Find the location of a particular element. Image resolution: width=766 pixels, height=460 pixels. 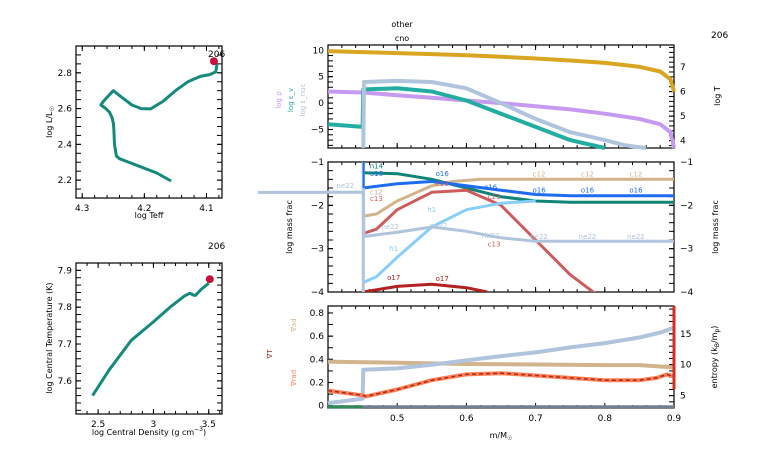

y-tick-label: 2.4 is located at coordinates (65, 145).